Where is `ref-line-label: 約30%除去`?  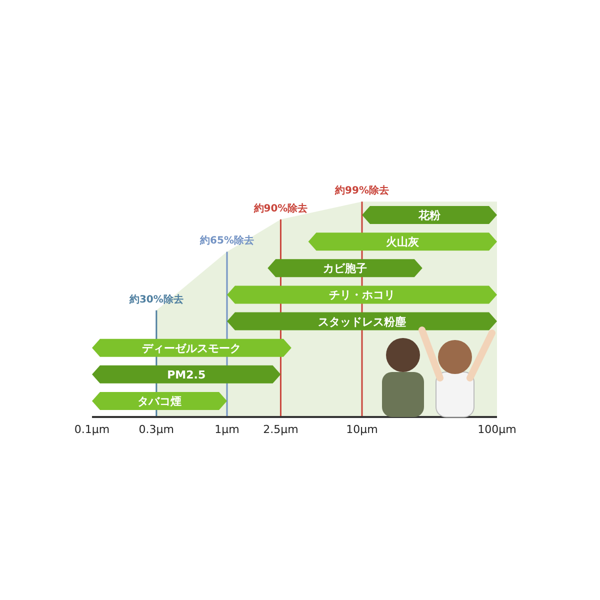
ref-line-label: 約30%除去 is located at coordinates (156, 299).